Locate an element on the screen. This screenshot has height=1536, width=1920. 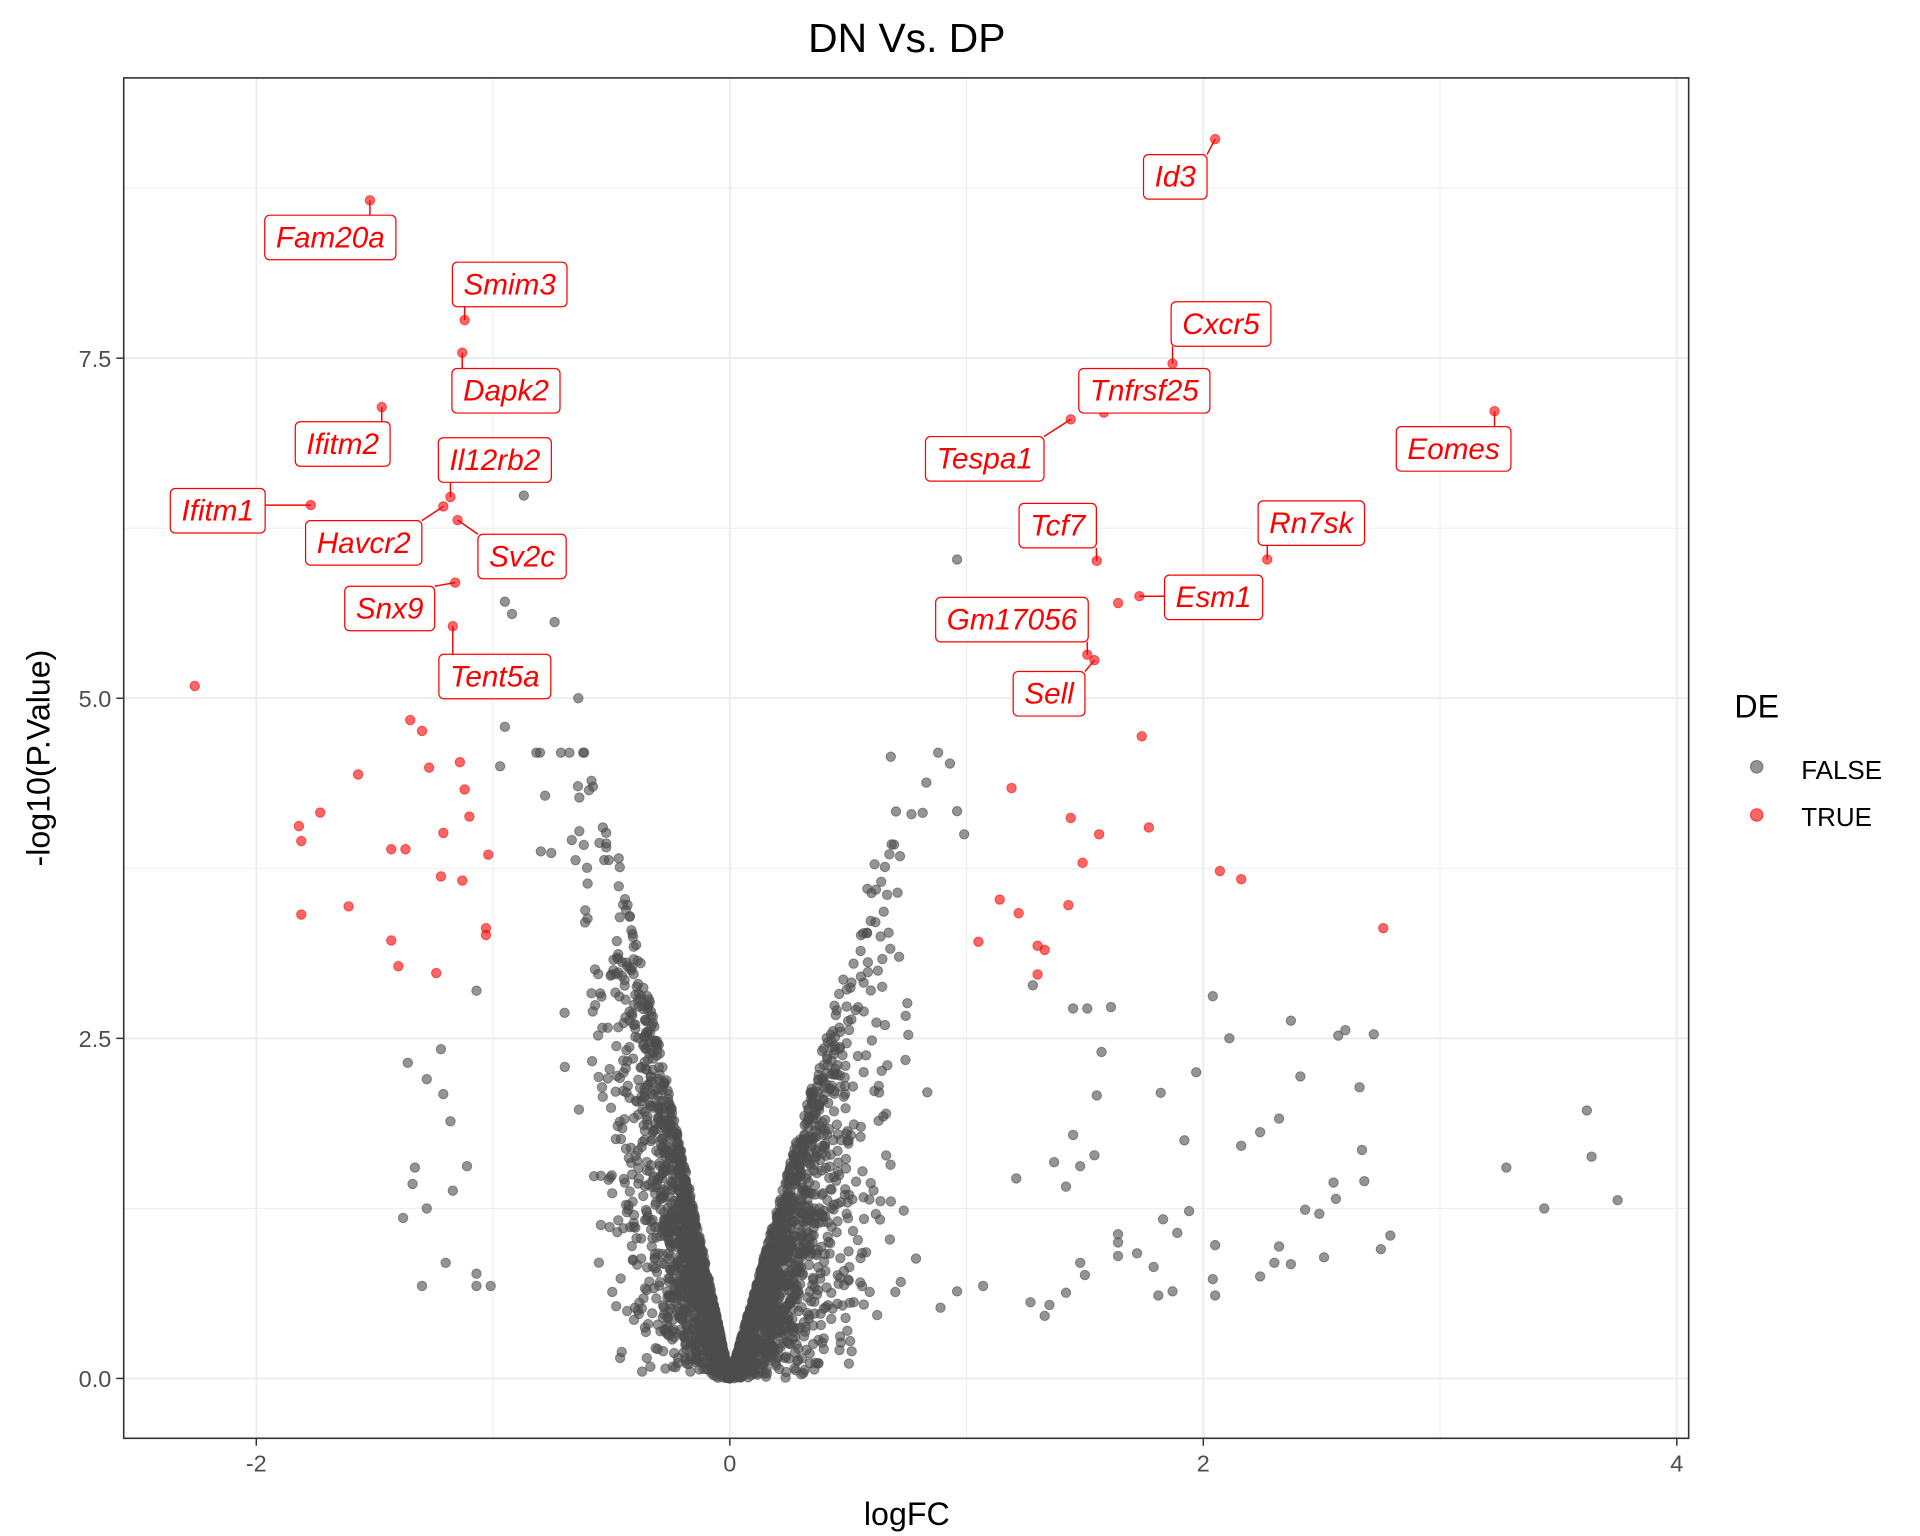
y-axis-title: -log10(P.Value) is located at coordinates (38, 758).